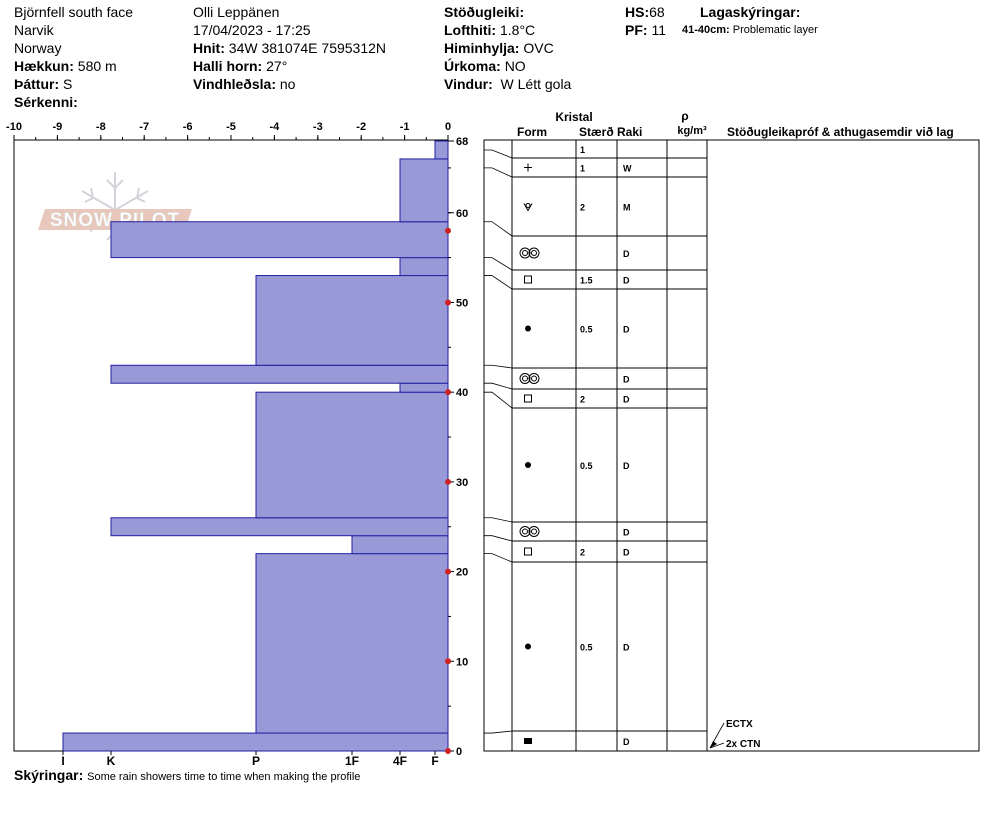 Image resolution: width=994 pixels, height=840 pixels. What do you see at coordinates (101, 127) in the screenshot?
I see `temp-tick-label: -8` at bounding box center [101, 127].